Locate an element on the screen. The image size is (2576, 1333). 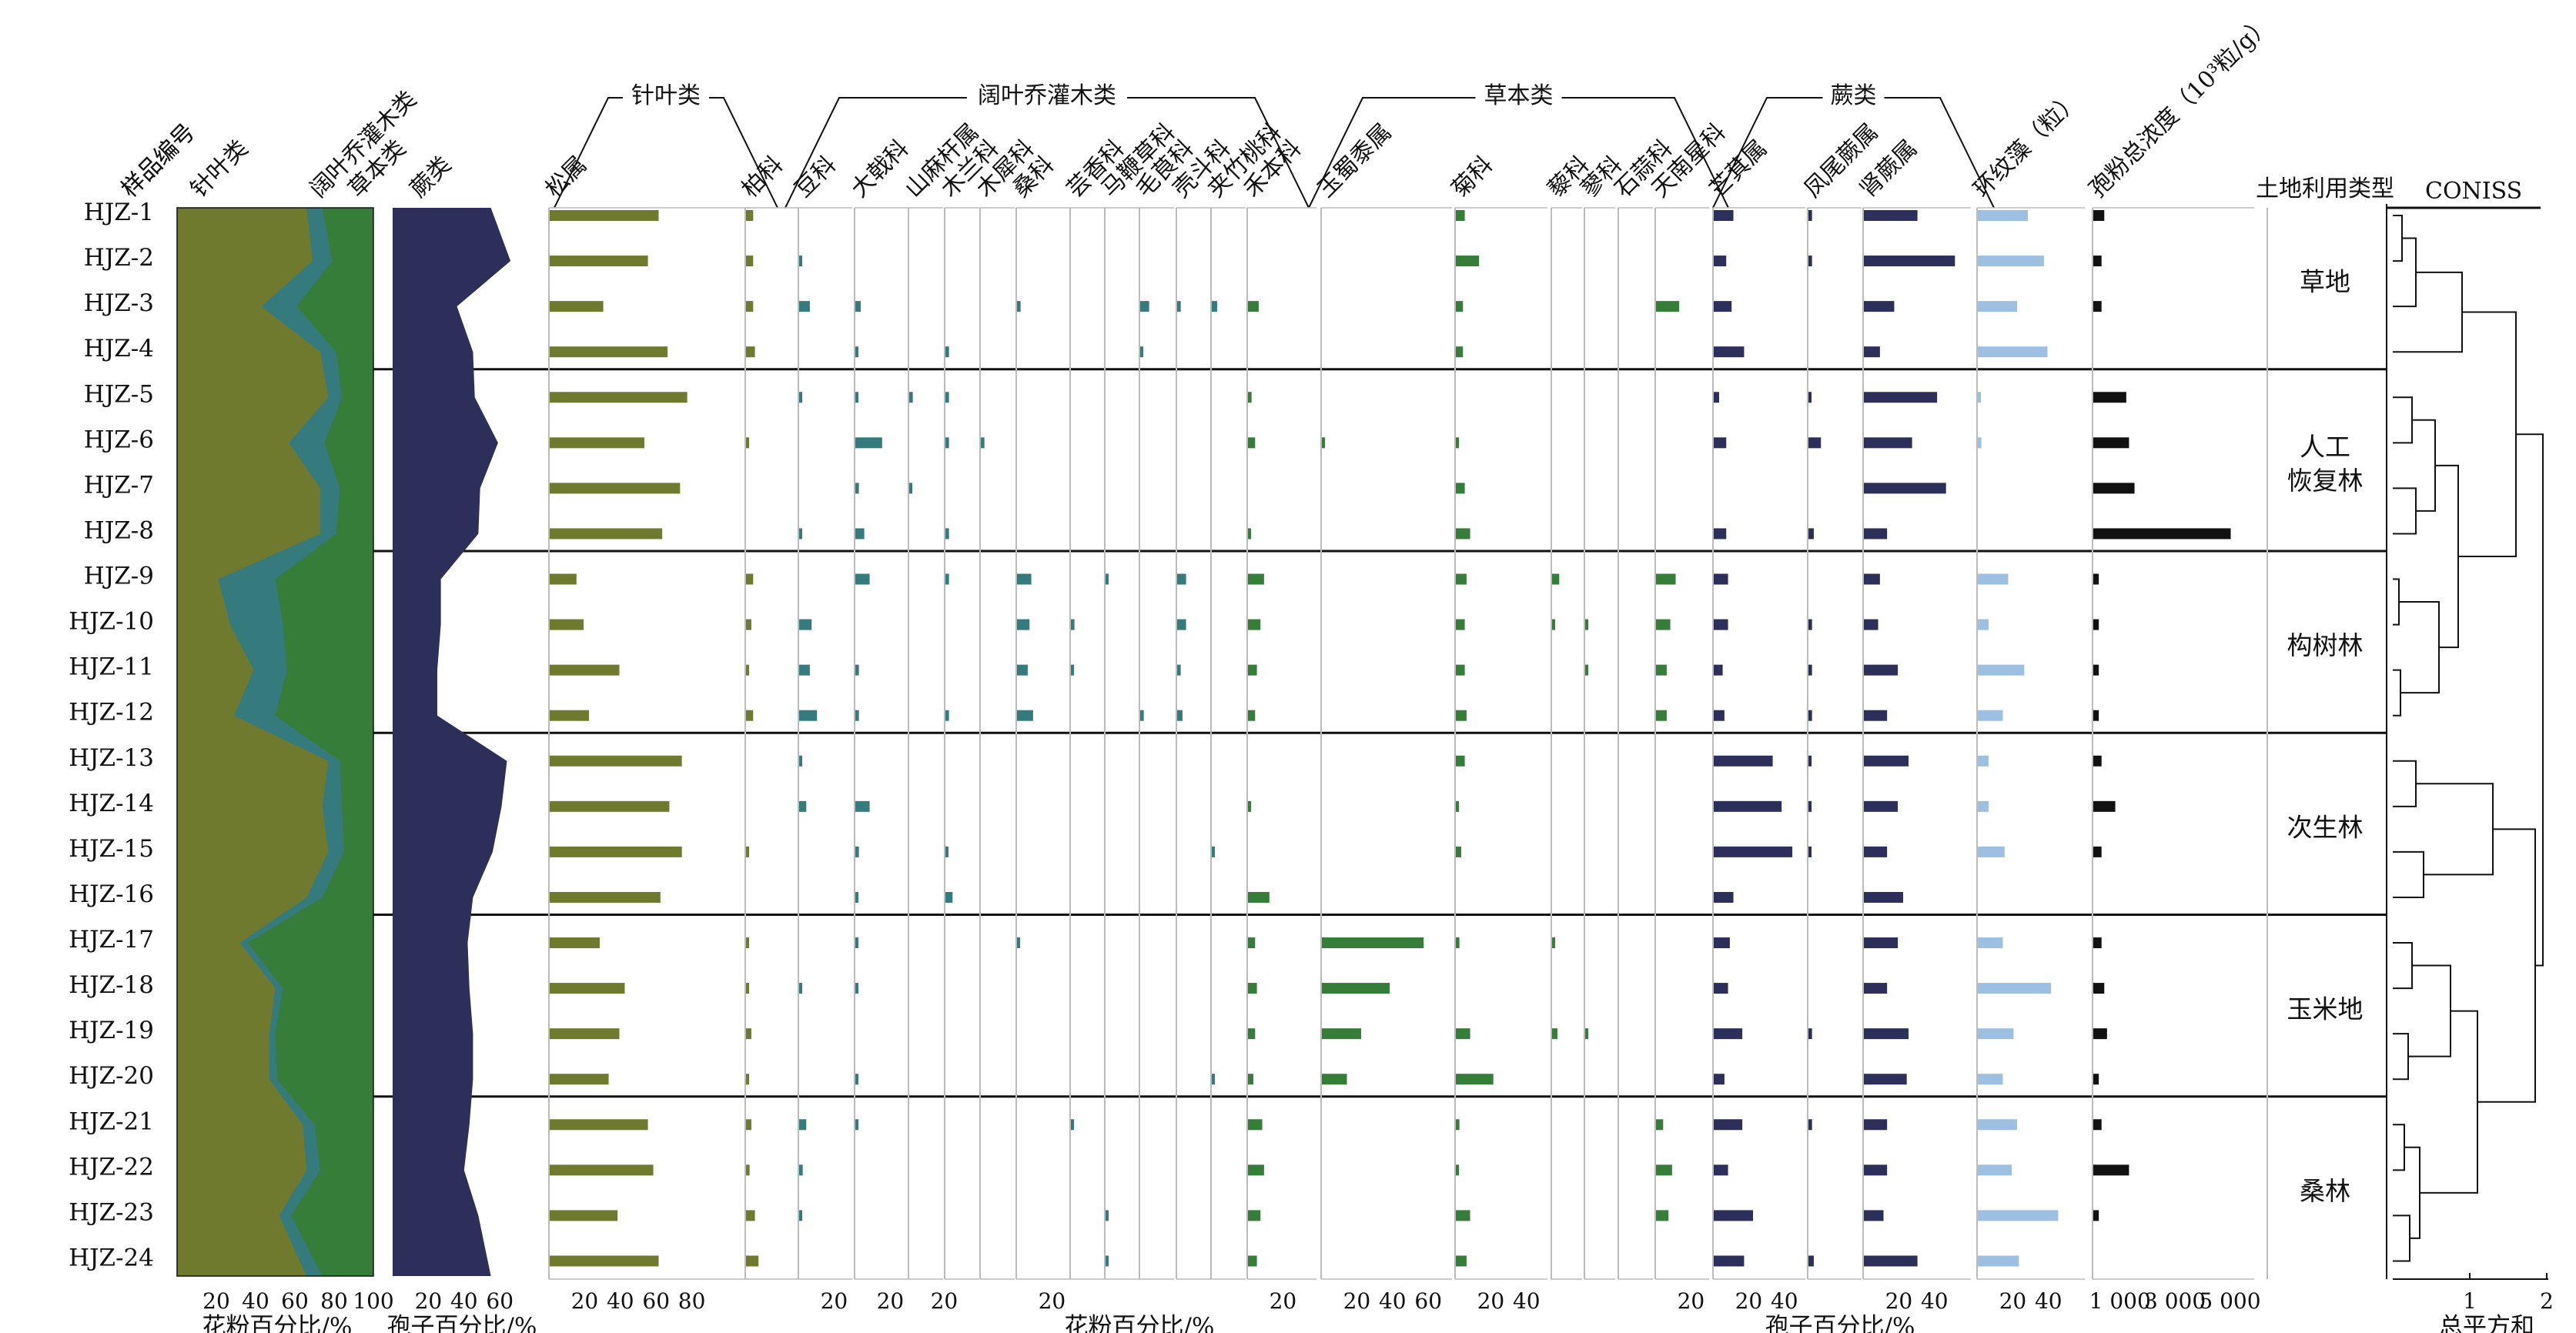
sample-label: HJZ-4 is located at coordinates (119, 348).